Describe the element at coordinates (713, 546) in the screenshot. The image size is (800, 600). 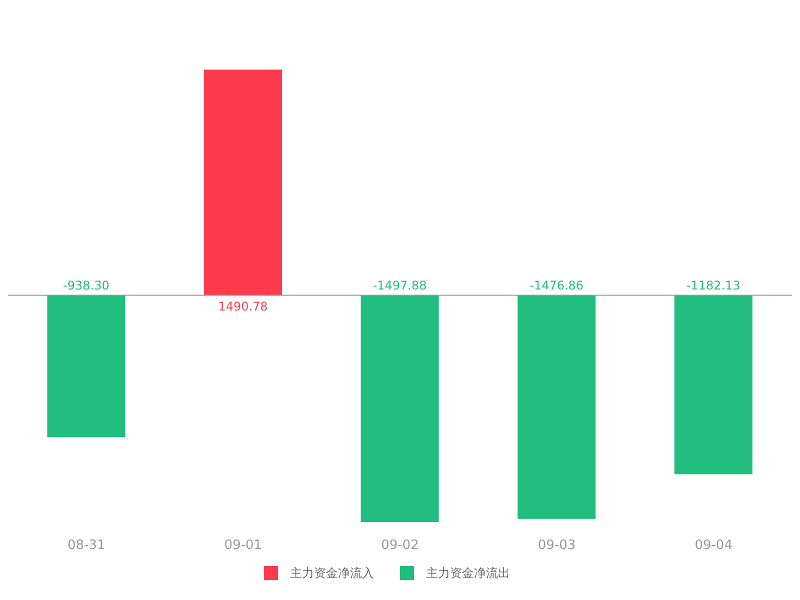
I see `x-tick-label: 09-04` at that location.